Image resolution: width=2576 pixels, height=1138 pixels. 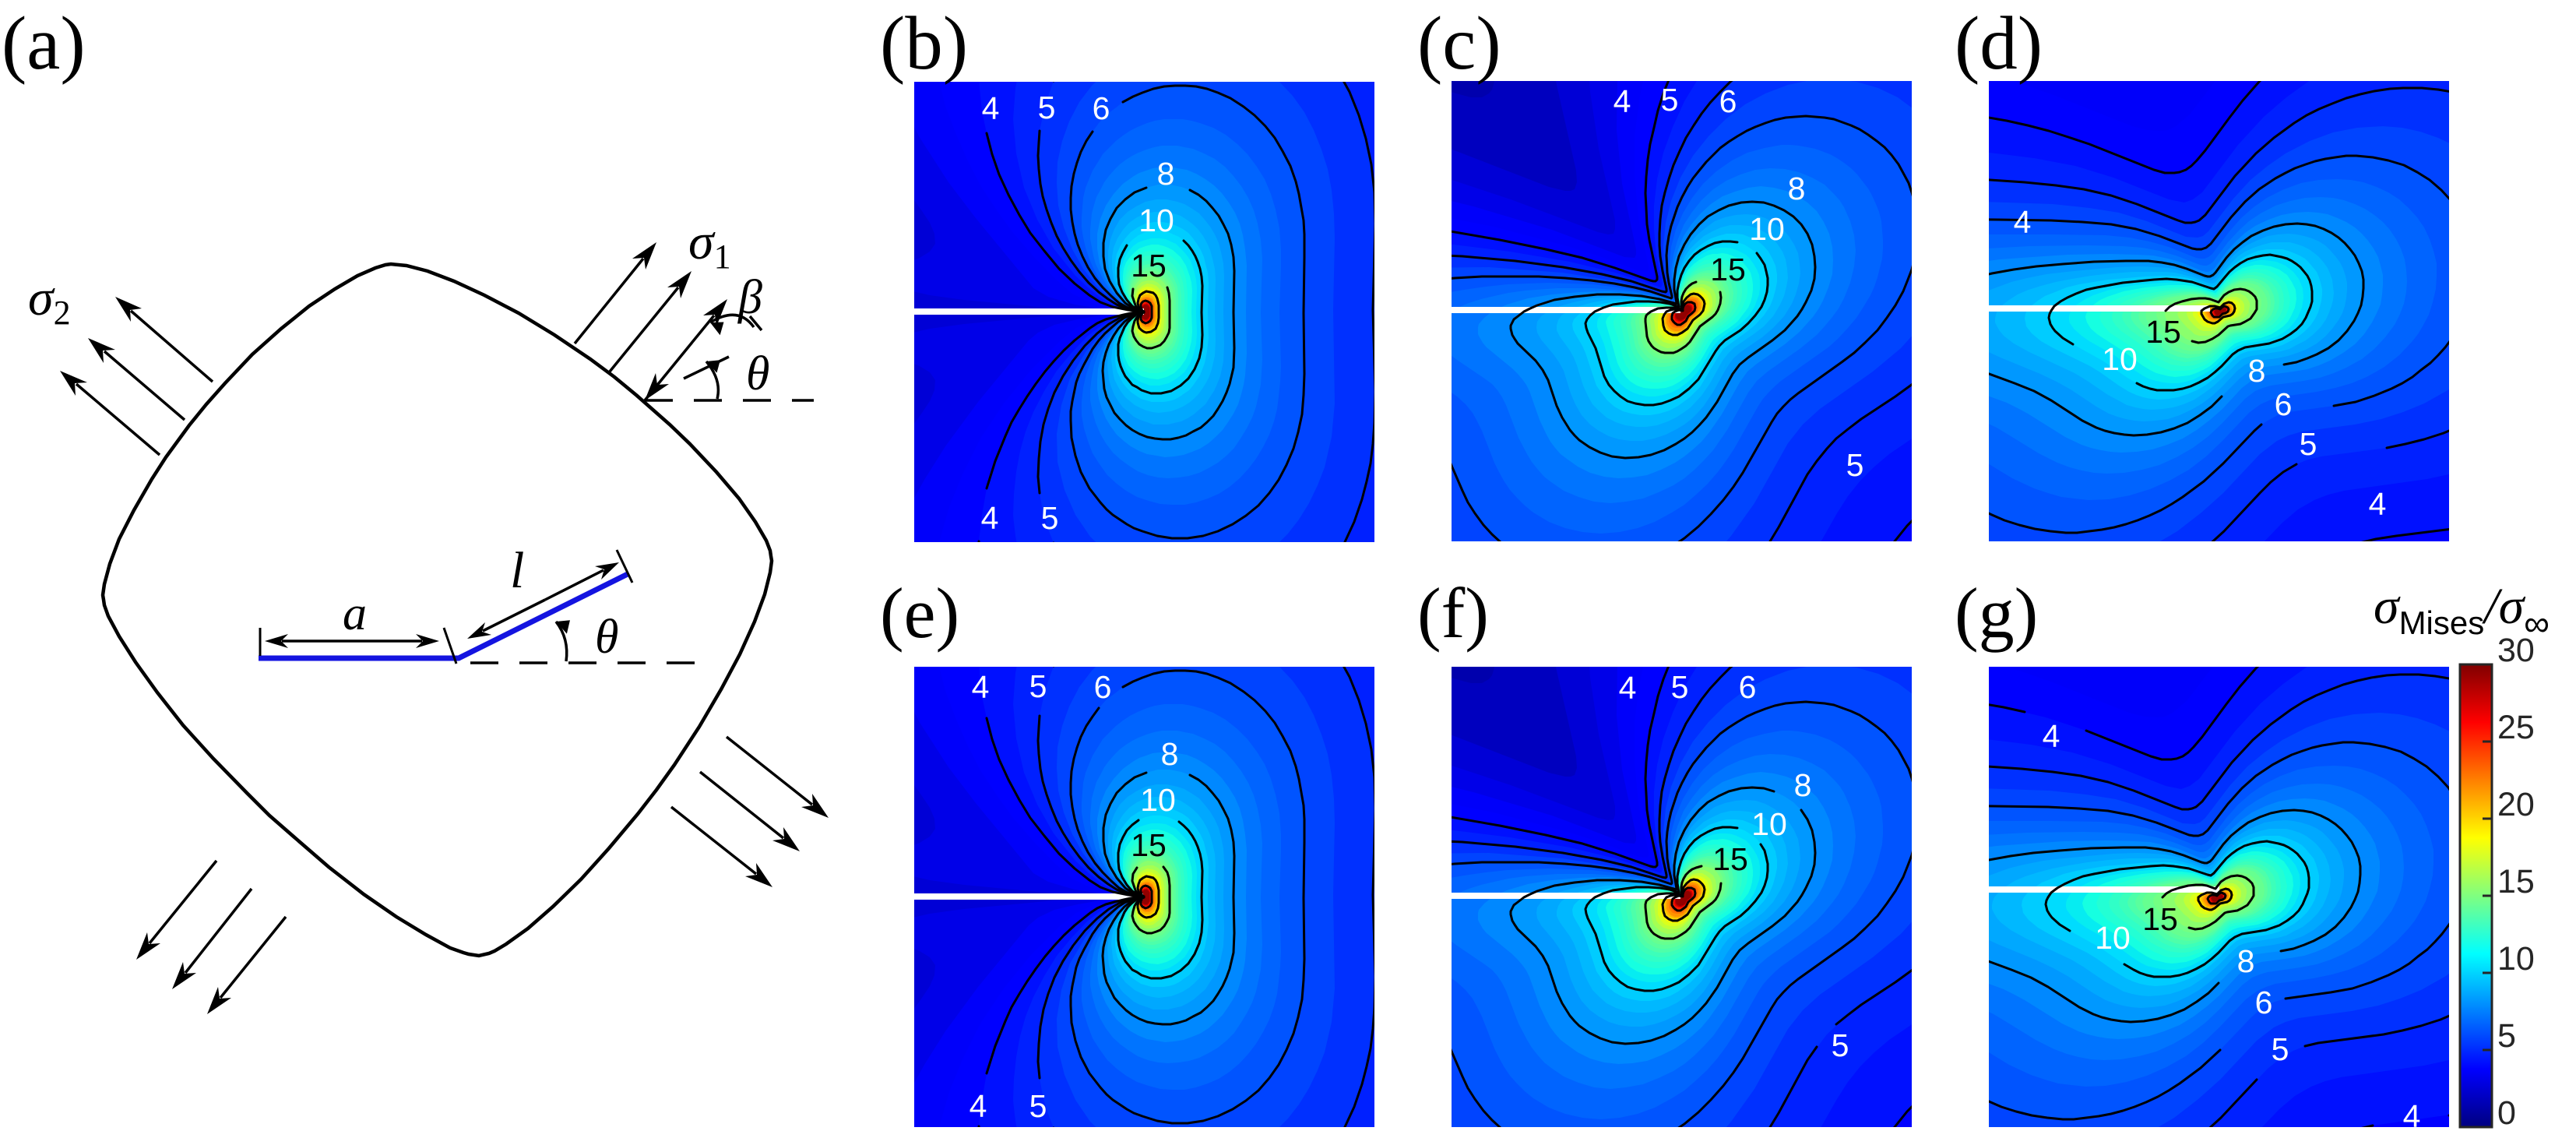 I want to click on svg-text: σMises/σ∞, so click(x=2462, y=610).